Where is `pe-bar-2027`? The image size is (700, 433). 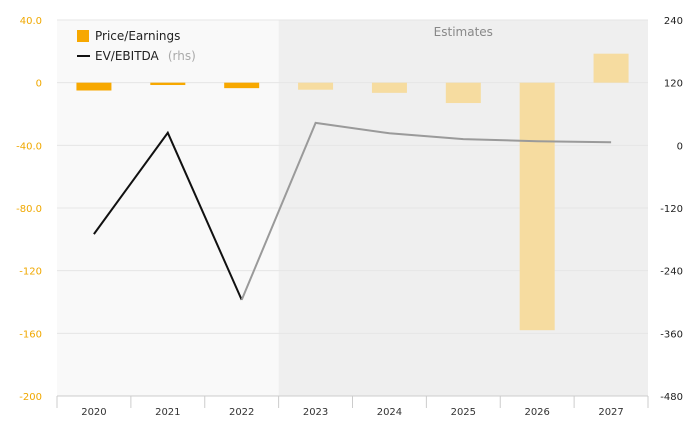
pe-bar-2027 is located at coordinates (611, 68).